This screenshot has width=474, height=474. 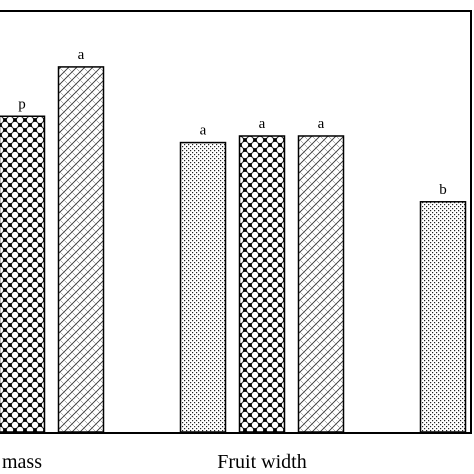 What do you see at coordinates (22, 104) in the screenshot?
I see `significance-letter: p` at bounding box center [22, 104].